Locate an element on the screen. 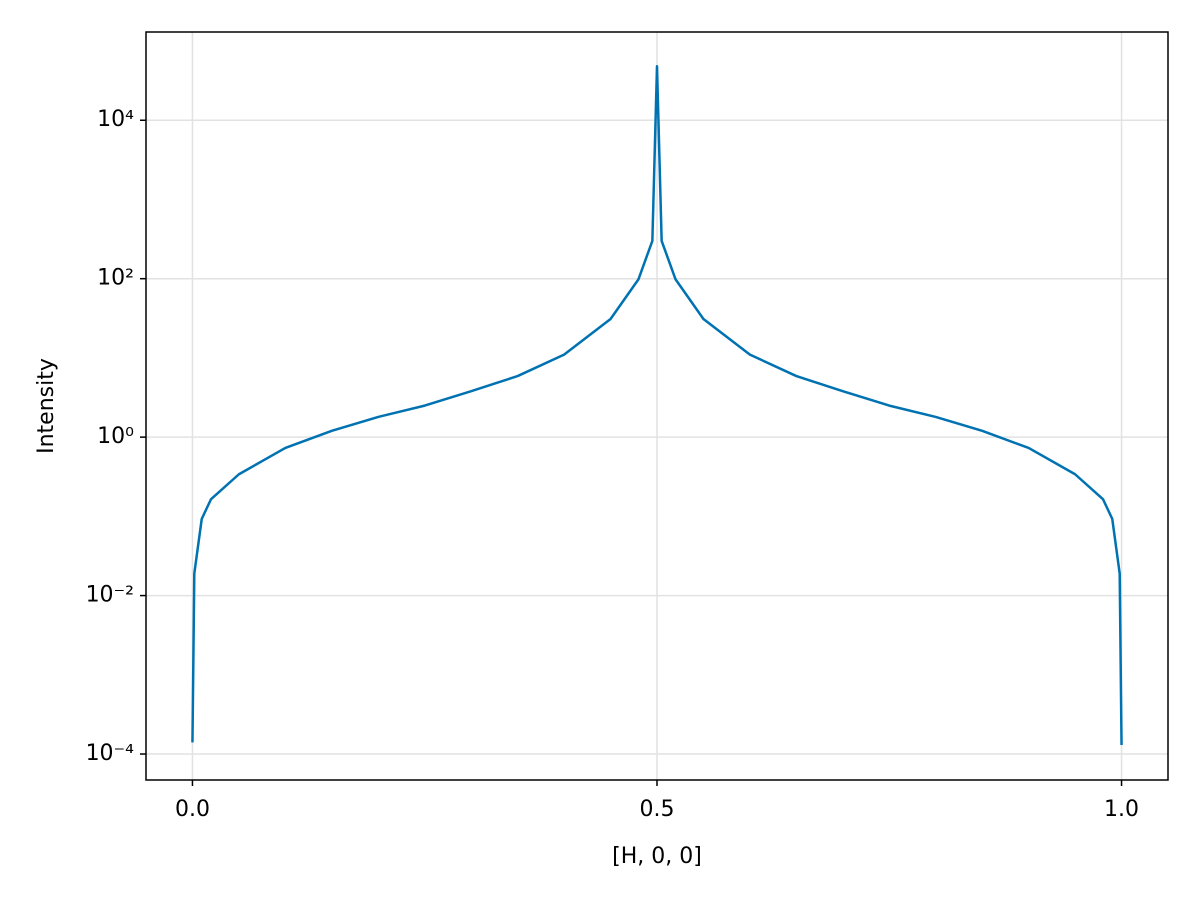  x-axis-label: [H, 0, 0] is located at coordinates (657, 856).